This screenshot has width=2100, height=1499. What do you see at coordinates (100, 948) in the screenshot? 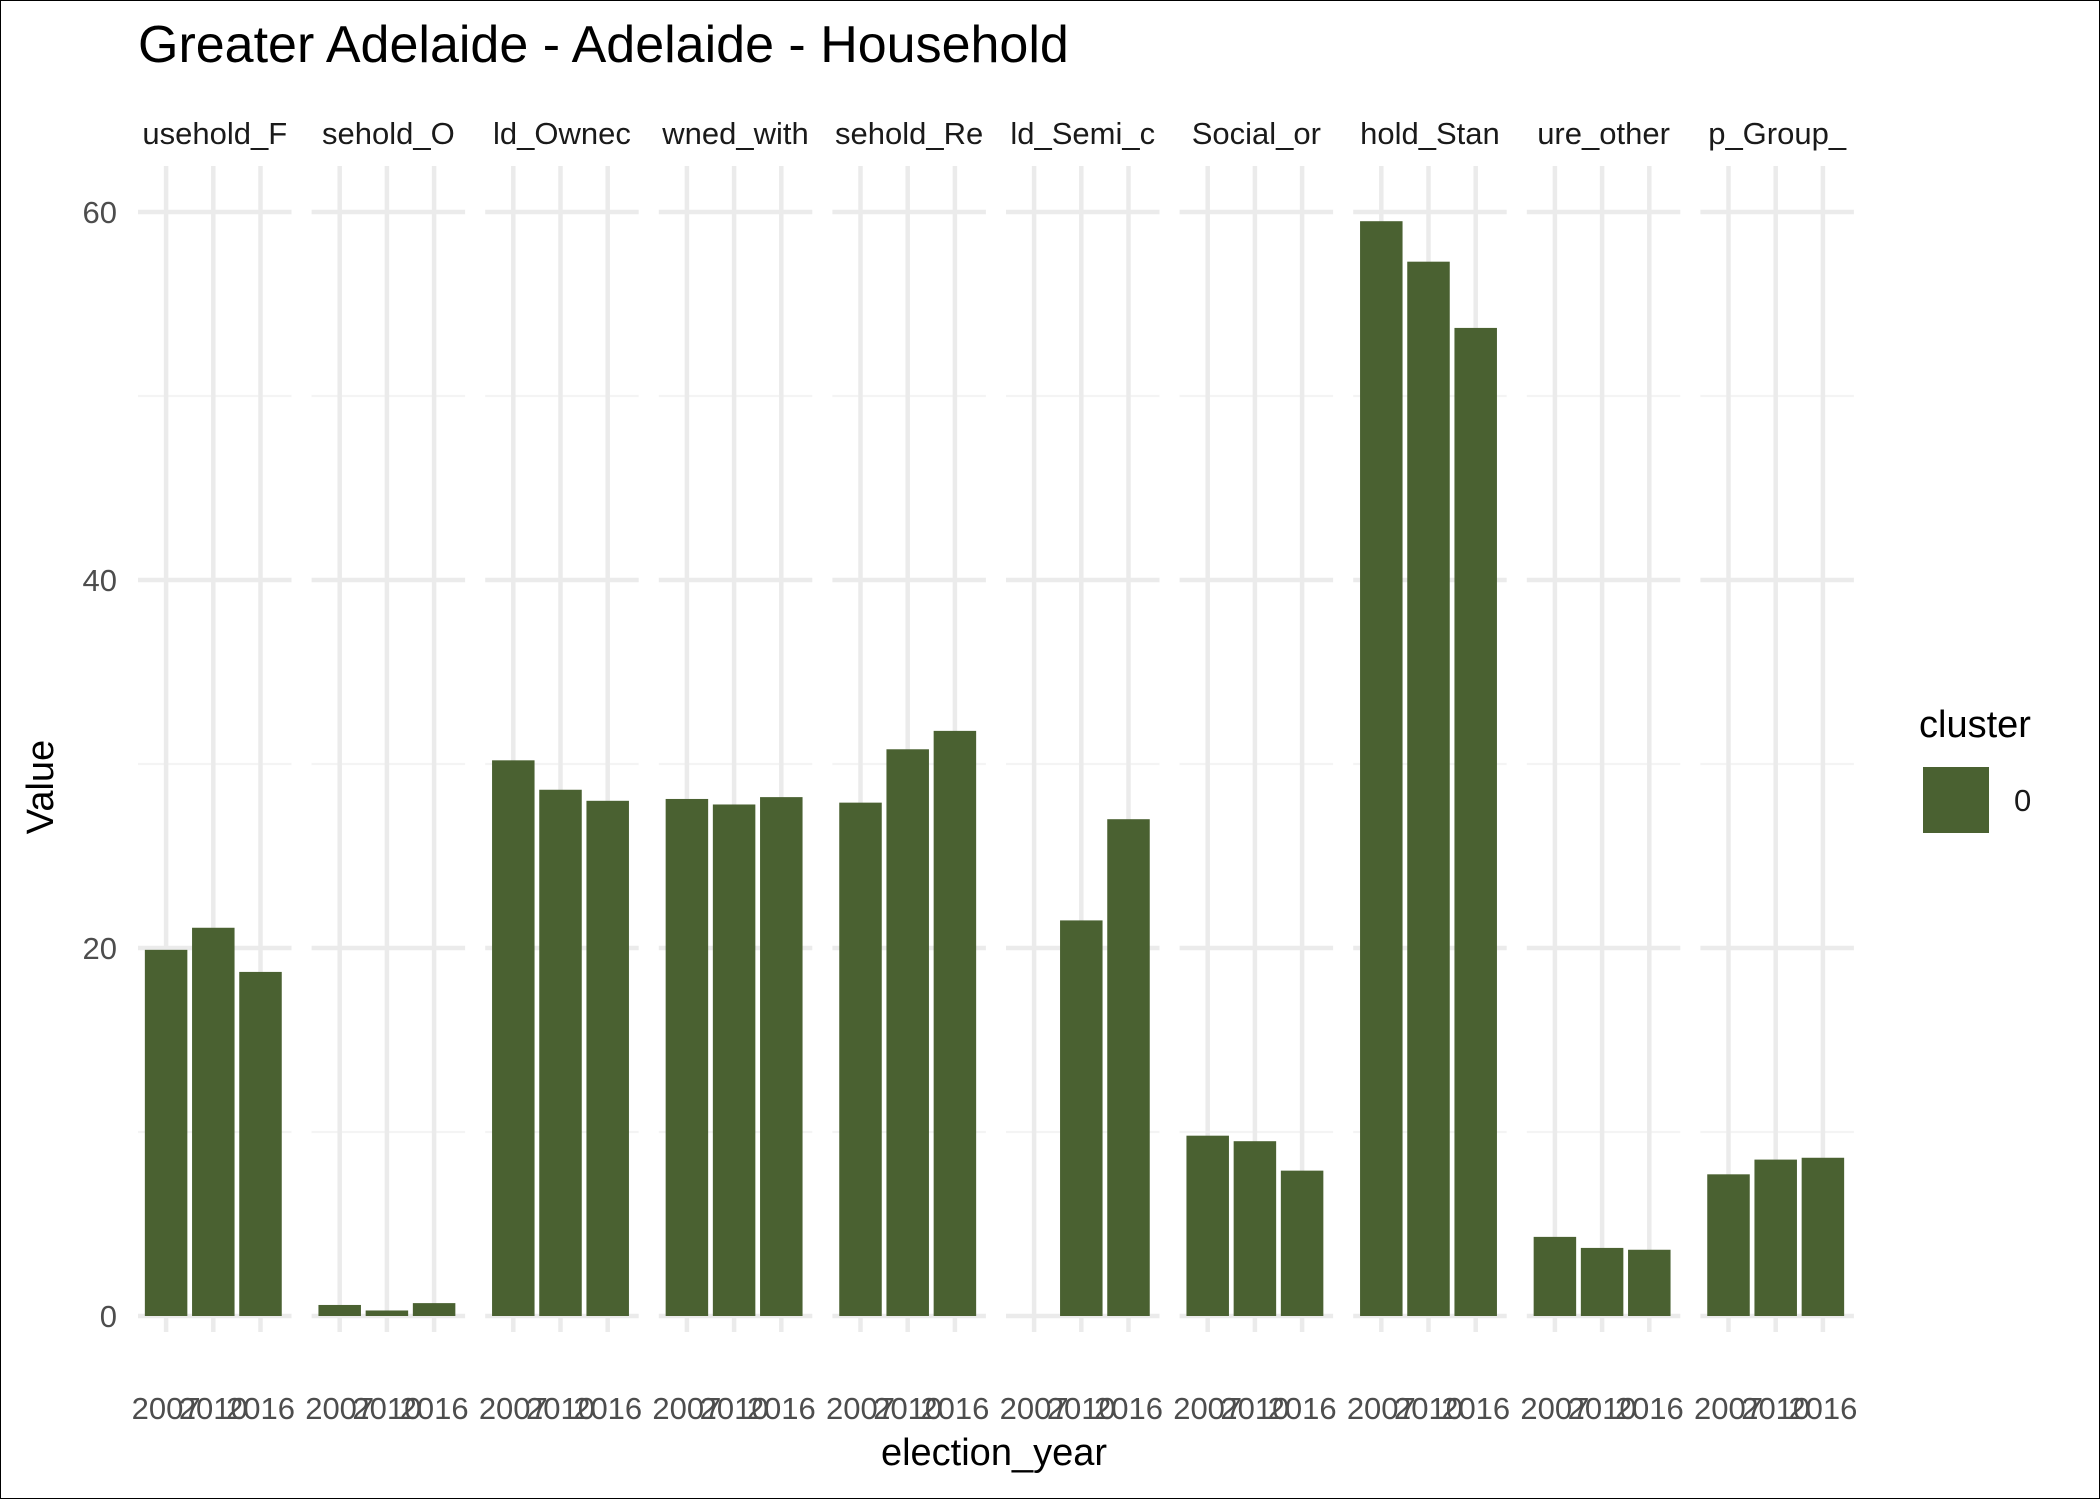
I see `y-tick-label: 20` at bounding box center [100, 948].